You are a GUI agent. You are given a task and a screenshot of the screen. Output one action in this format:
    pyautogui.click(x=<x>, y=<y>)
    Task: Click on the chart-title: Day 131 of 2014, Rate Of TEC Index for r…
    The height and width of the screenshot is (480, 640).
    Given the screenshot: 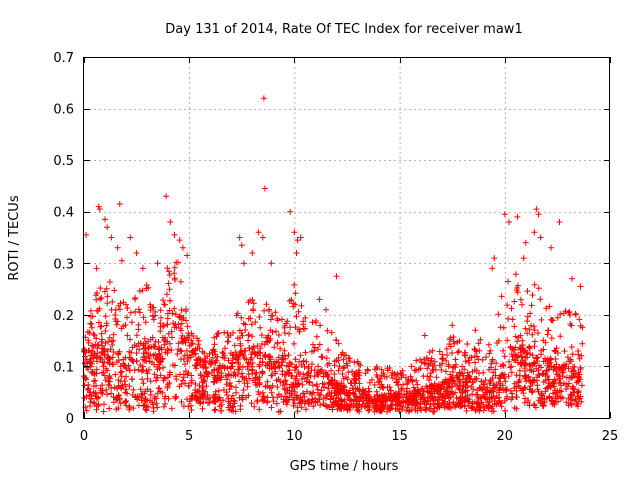 What is the action you would take?
    pyautogui.click(x=343, y=29)
    